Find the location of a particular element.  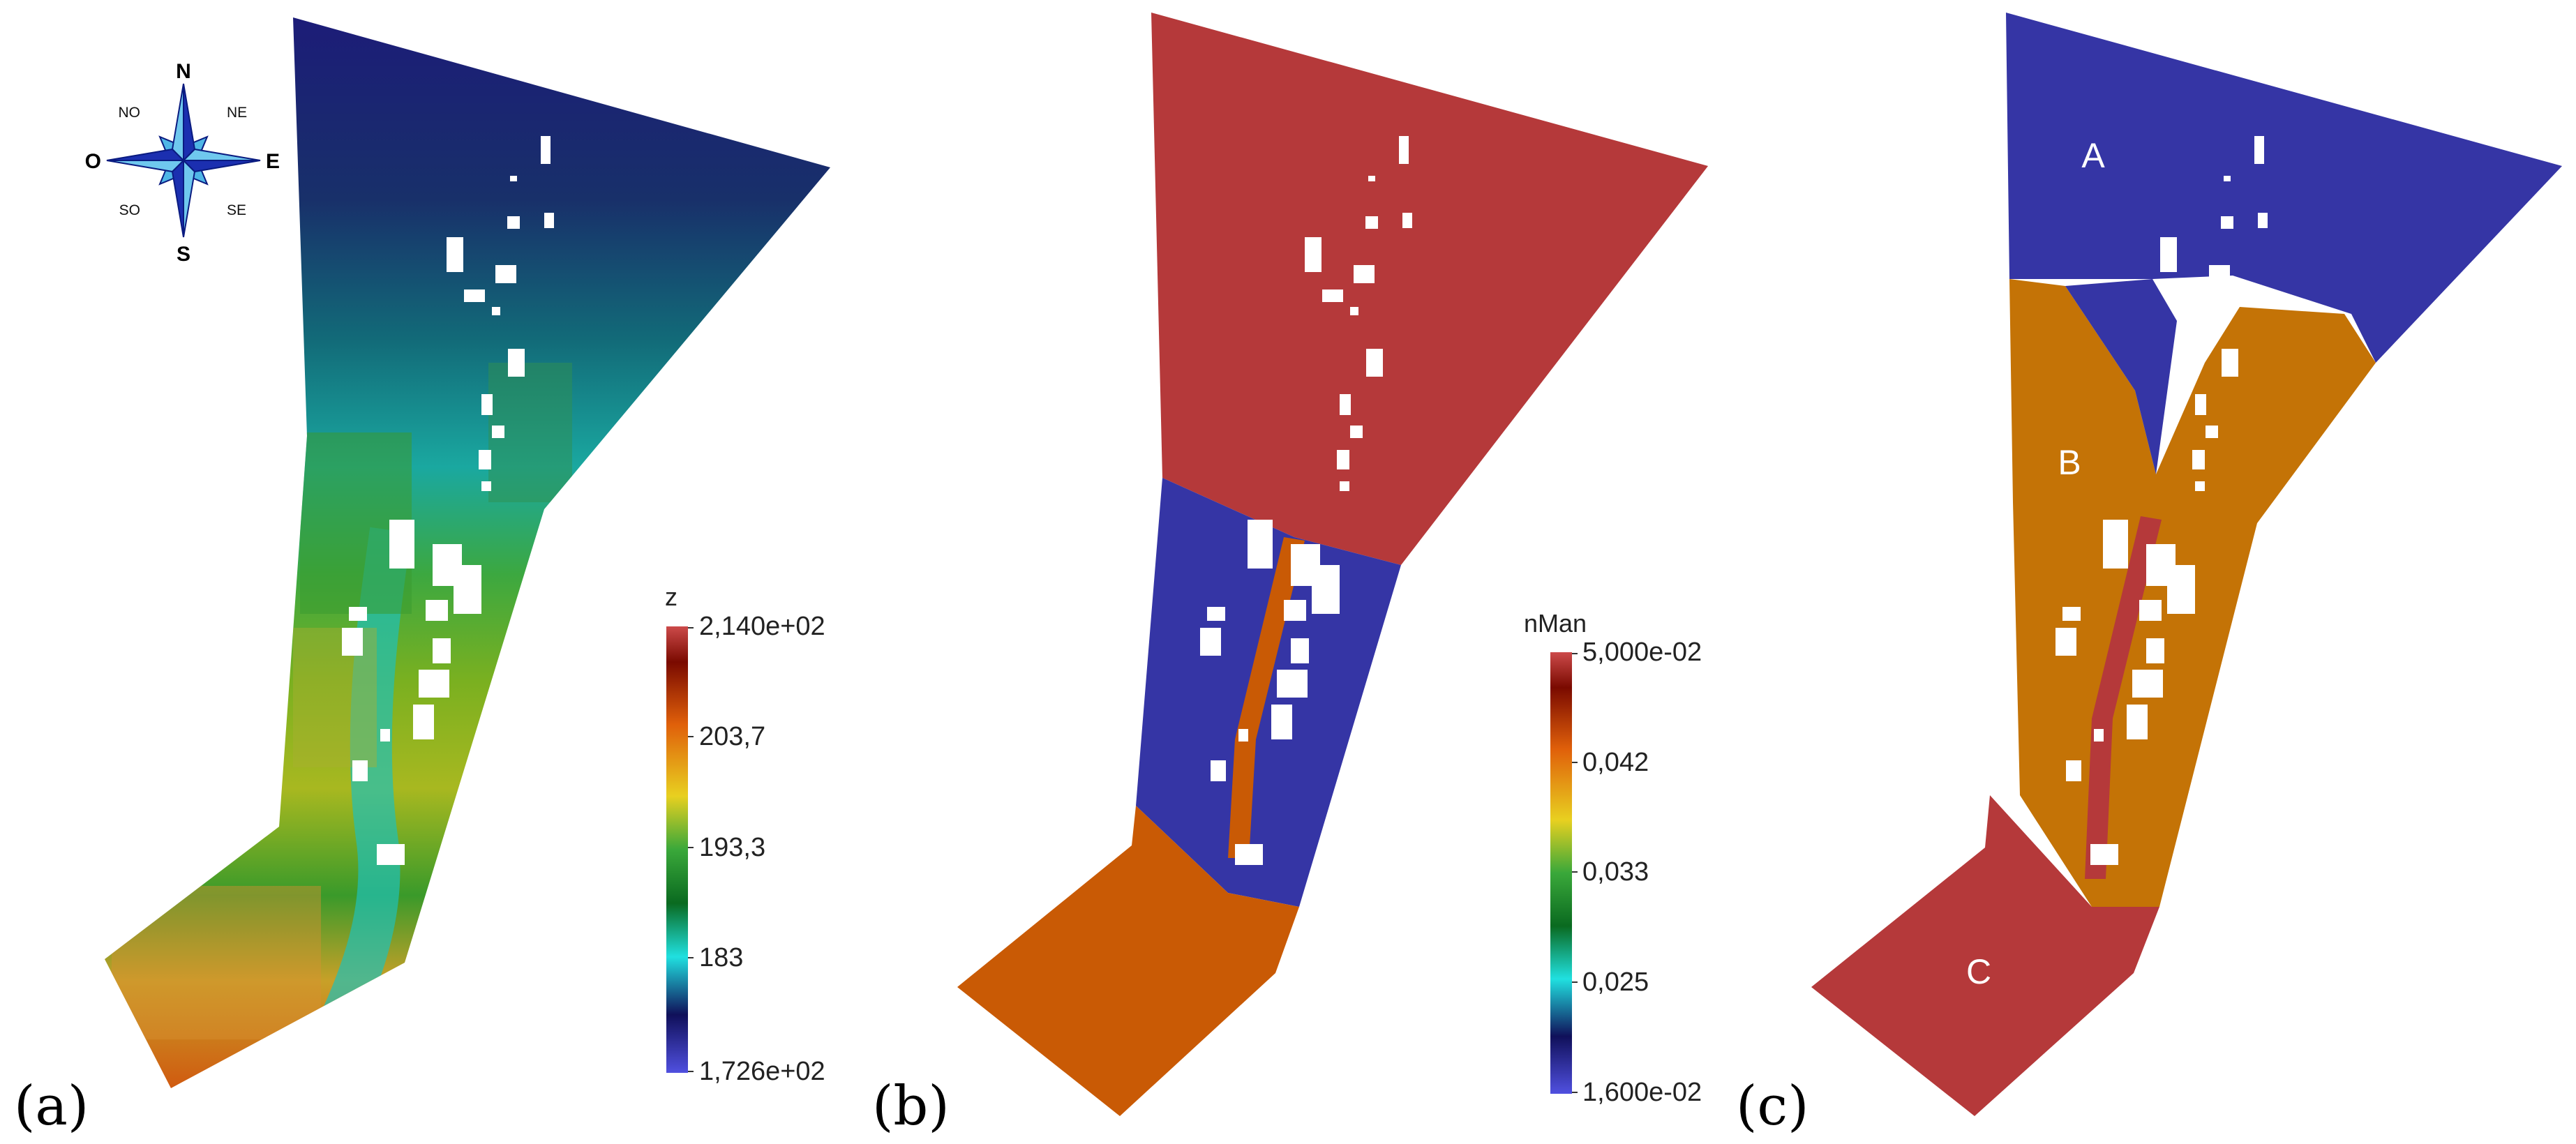

legend-nman-tick-1: 0,042 is located at coordinates (1615, 762).